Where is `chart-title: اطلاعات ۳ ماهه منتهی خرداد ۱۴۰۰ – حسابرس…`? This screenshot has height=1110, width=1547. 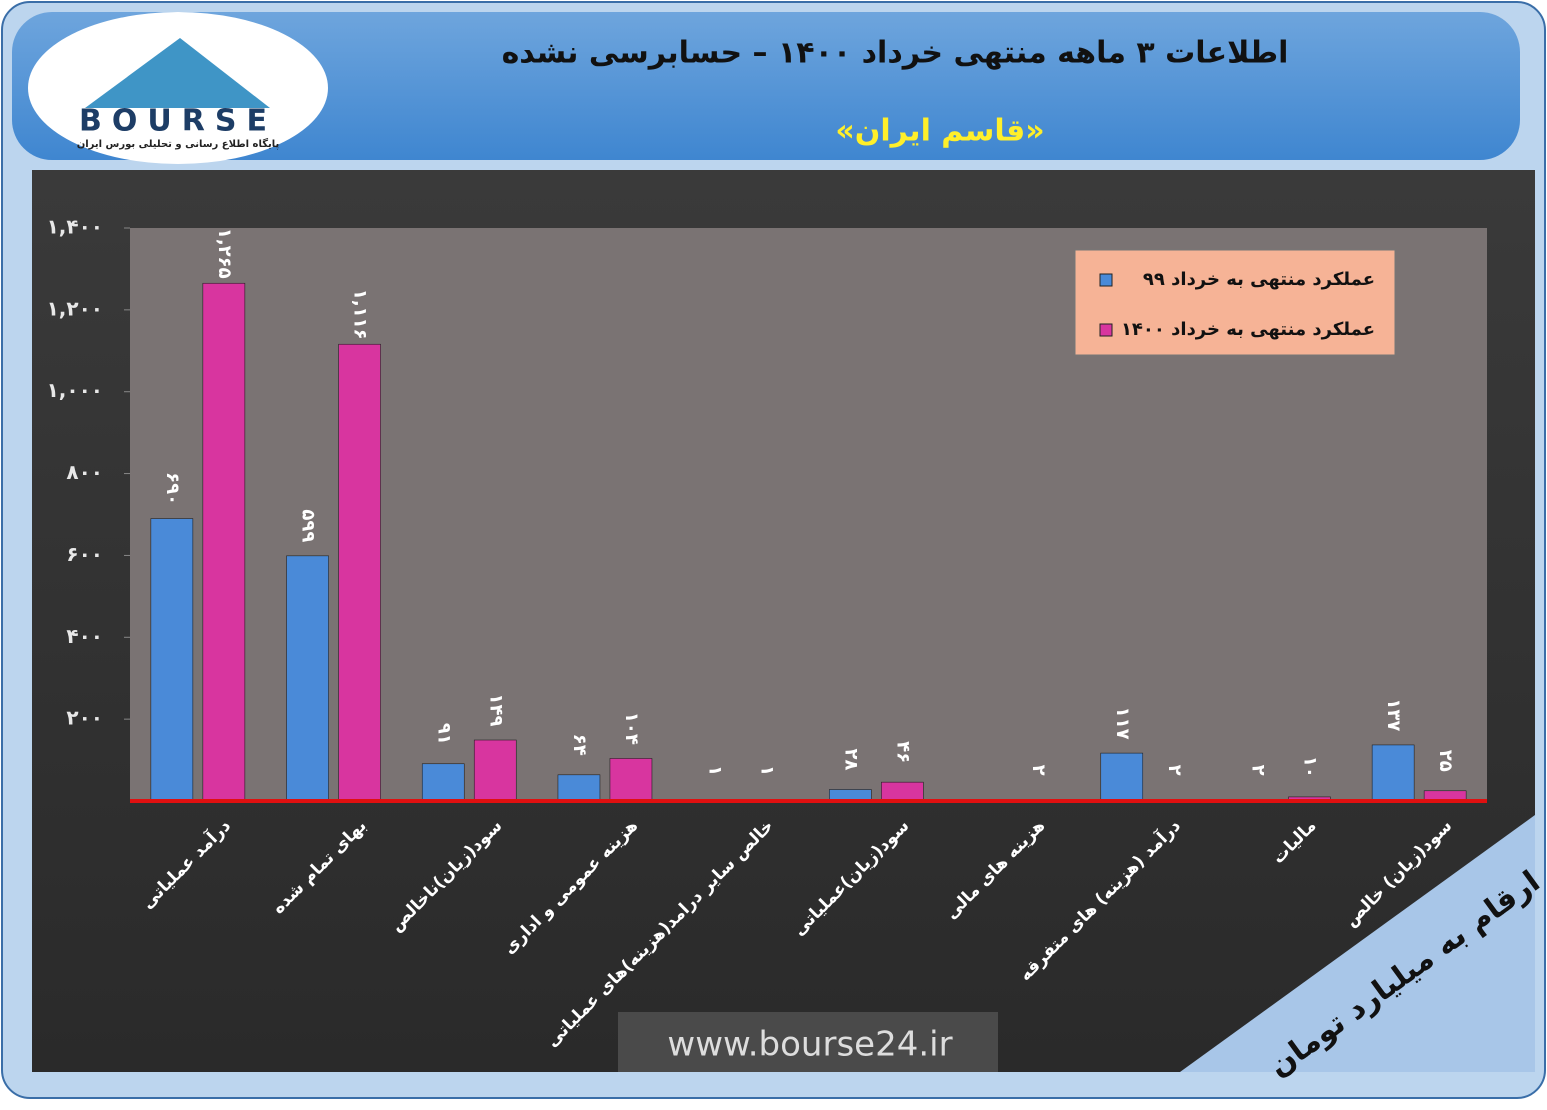
chart-title: اطلاعات ۳ ماهه منتهی خرداد ۱۴۰۰ – حسابرس… is located at coordinates (895, 53).